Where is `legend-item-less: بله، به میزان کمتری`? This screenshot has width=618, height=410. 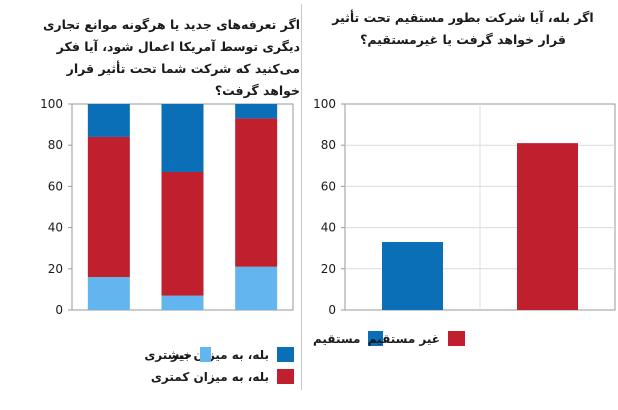 legend-item-less: بله، به میزان کمتری is located at coordinates (169, 376).